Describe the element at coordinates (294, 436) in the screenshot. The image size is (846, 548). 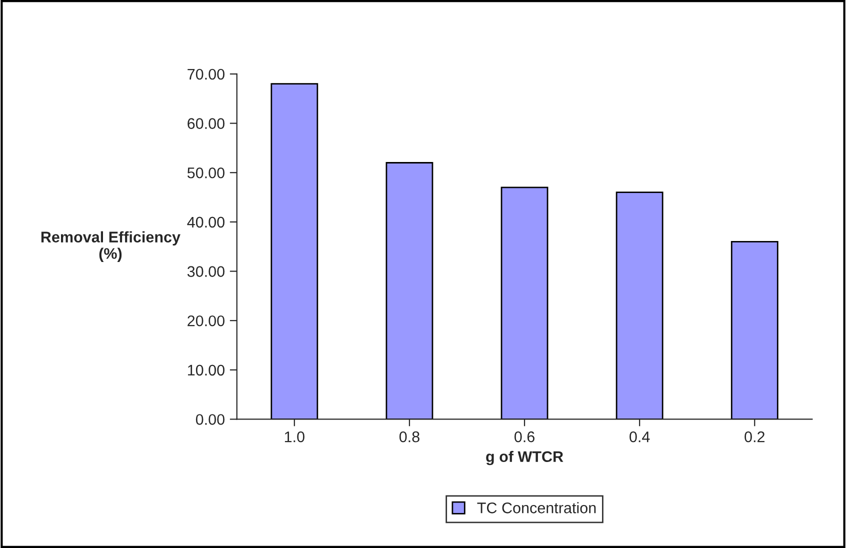
I see `x-tick-label: 1.0` at that location.